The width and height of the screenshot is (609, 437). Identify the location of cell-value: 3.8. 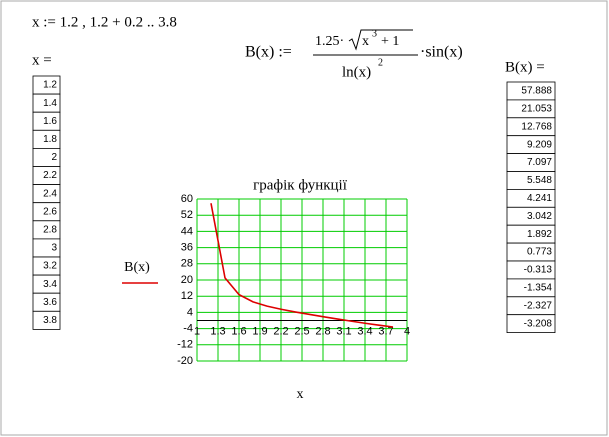
(50, 320).